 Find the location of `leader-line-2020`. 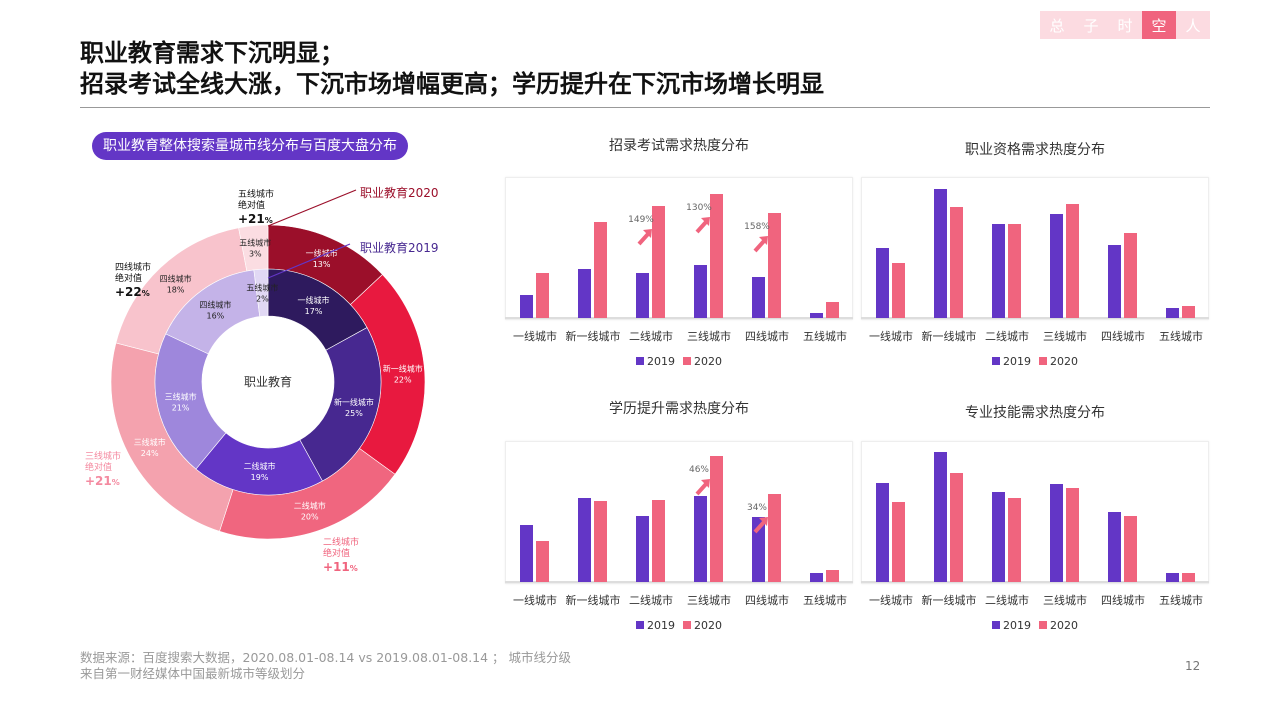

leader-line-2020 is located at coordinates (312, 208).